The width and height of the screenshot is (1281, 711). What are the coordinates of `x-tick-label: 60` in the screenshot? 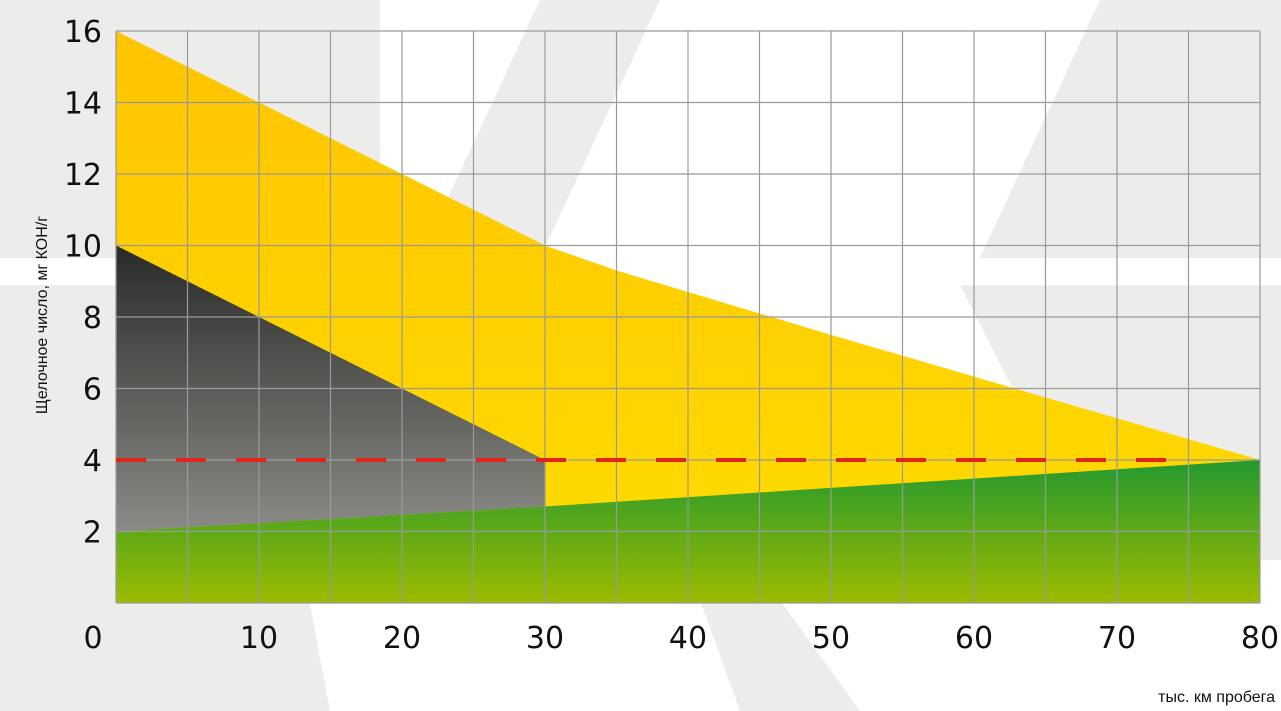 It's located at (974, 638).